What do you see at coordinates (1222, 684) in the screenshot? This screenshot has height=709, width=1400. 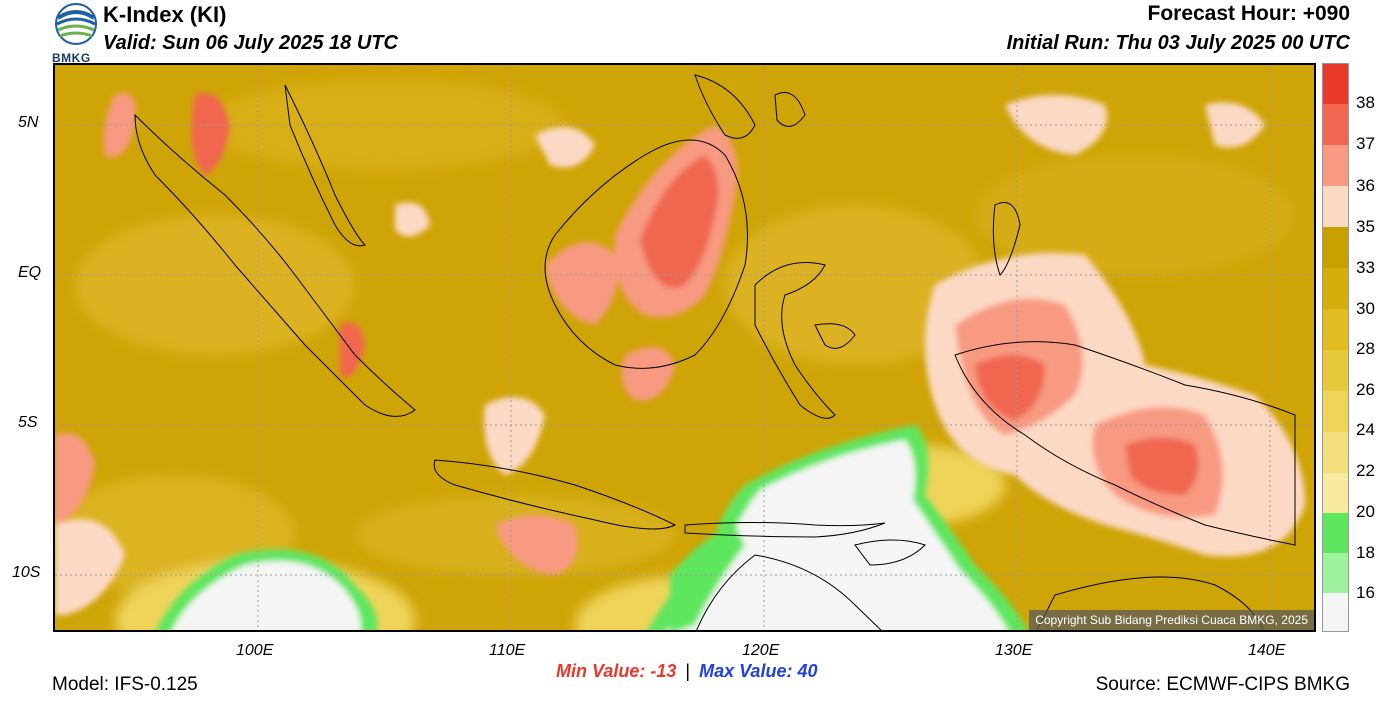 I see `source-label: Source: ECMWF-CIPS BMKG` at bounding box center [1222, 684].